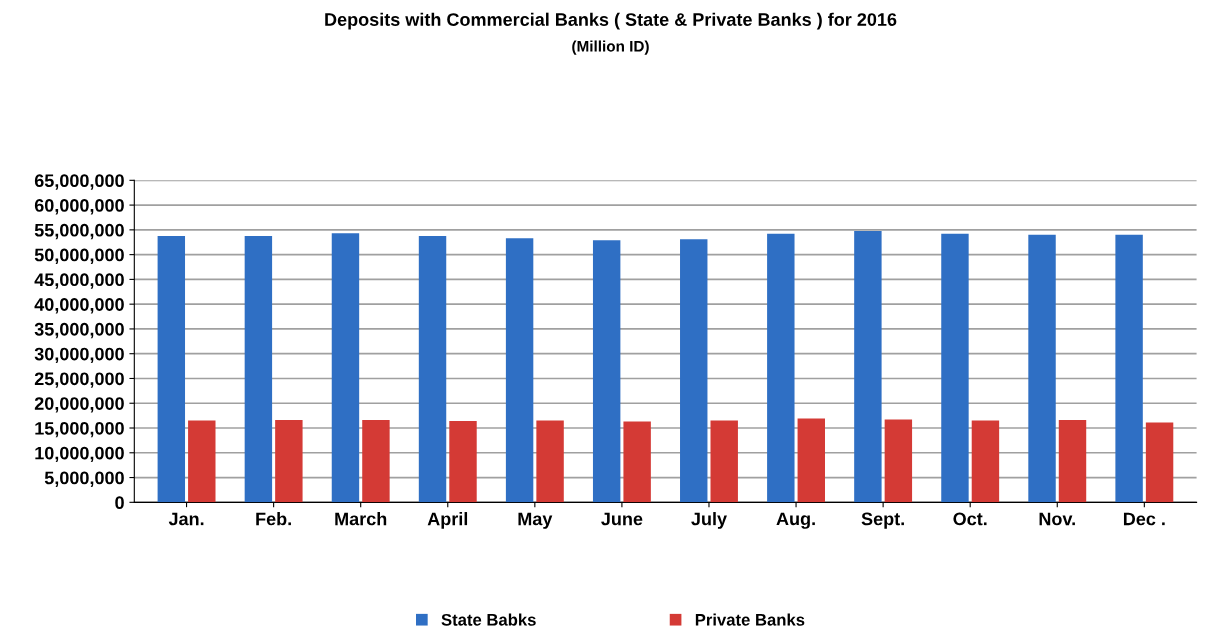 The image size is (1221, 644). What do you see at coordinates (79, 454) in the screenshot?
I see `y-tick-label: 10,000,000` at bounding box center [79, 454].